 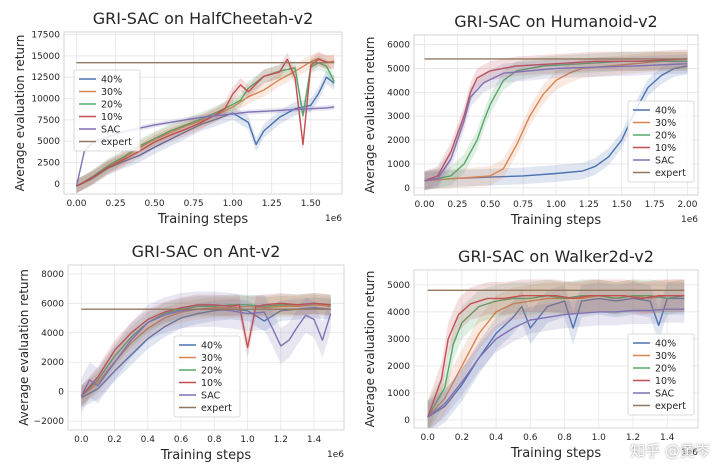 I want to click on x-tick-label: 0.8, so click(x=564, y=438).